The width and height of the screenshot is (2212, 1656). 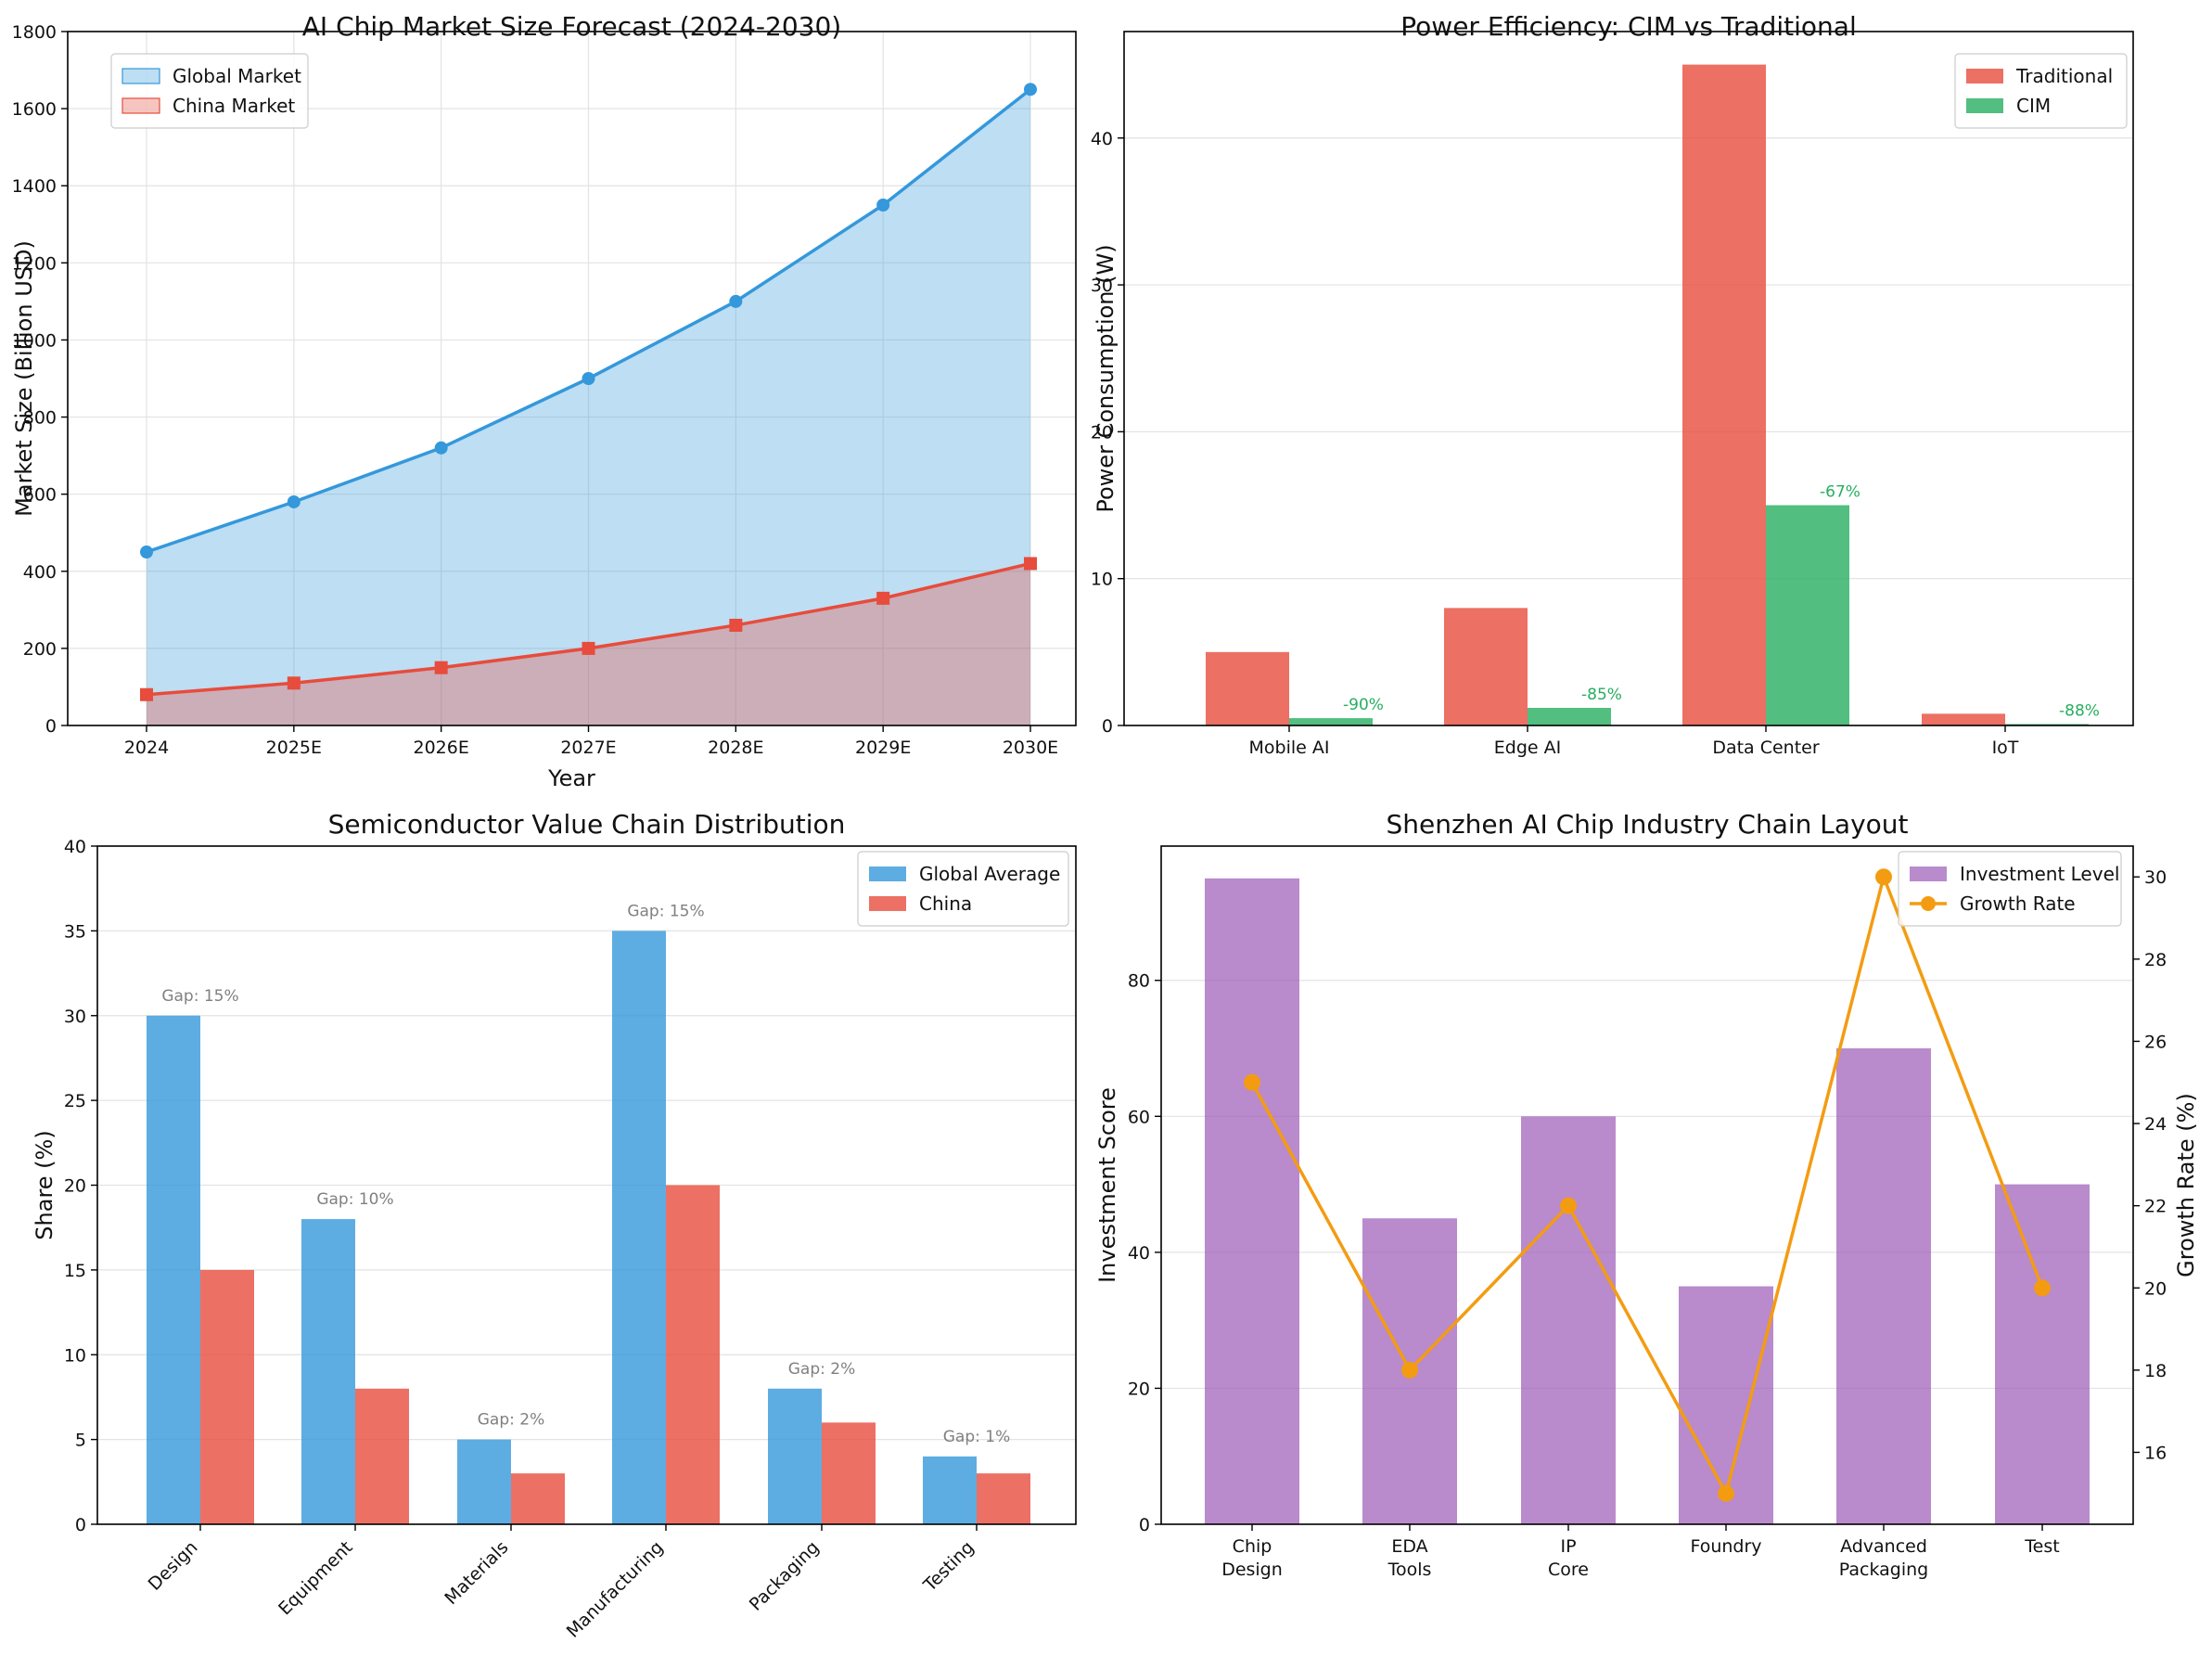 What do you see at coordinates (2041, 1547) in the screenshot?
I see `x-tick-label: Test` at bounding box center [2041, 1547].